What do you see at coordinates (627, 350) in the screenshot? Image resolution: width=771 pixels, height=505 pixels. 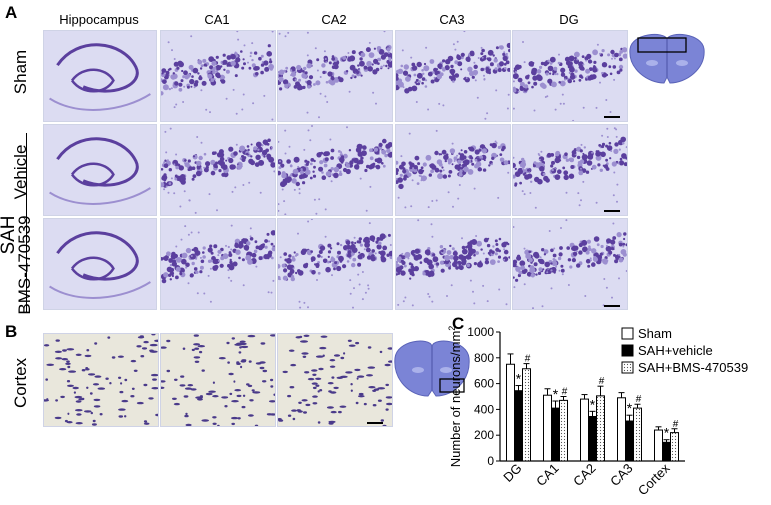 I see `legend-swatch-black` at bounding box center [627, 350].